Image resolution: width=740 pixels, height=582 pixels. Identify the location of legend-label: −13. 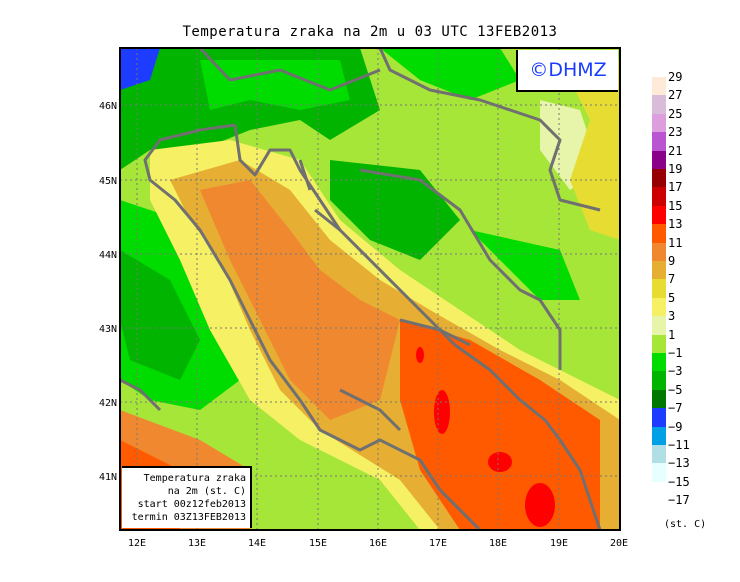
(679, 463).